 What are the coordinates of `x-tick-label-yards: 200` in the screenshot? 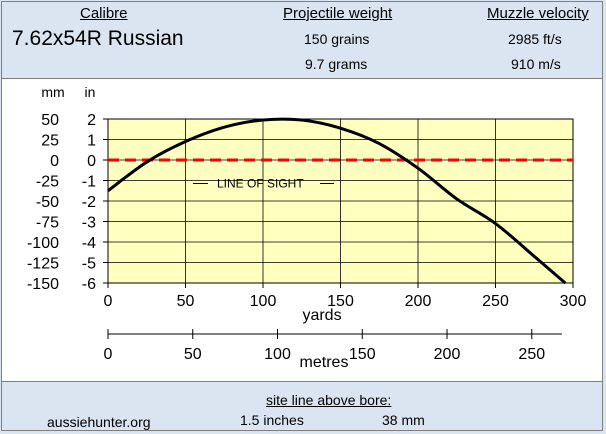 It's located at (418, 301).